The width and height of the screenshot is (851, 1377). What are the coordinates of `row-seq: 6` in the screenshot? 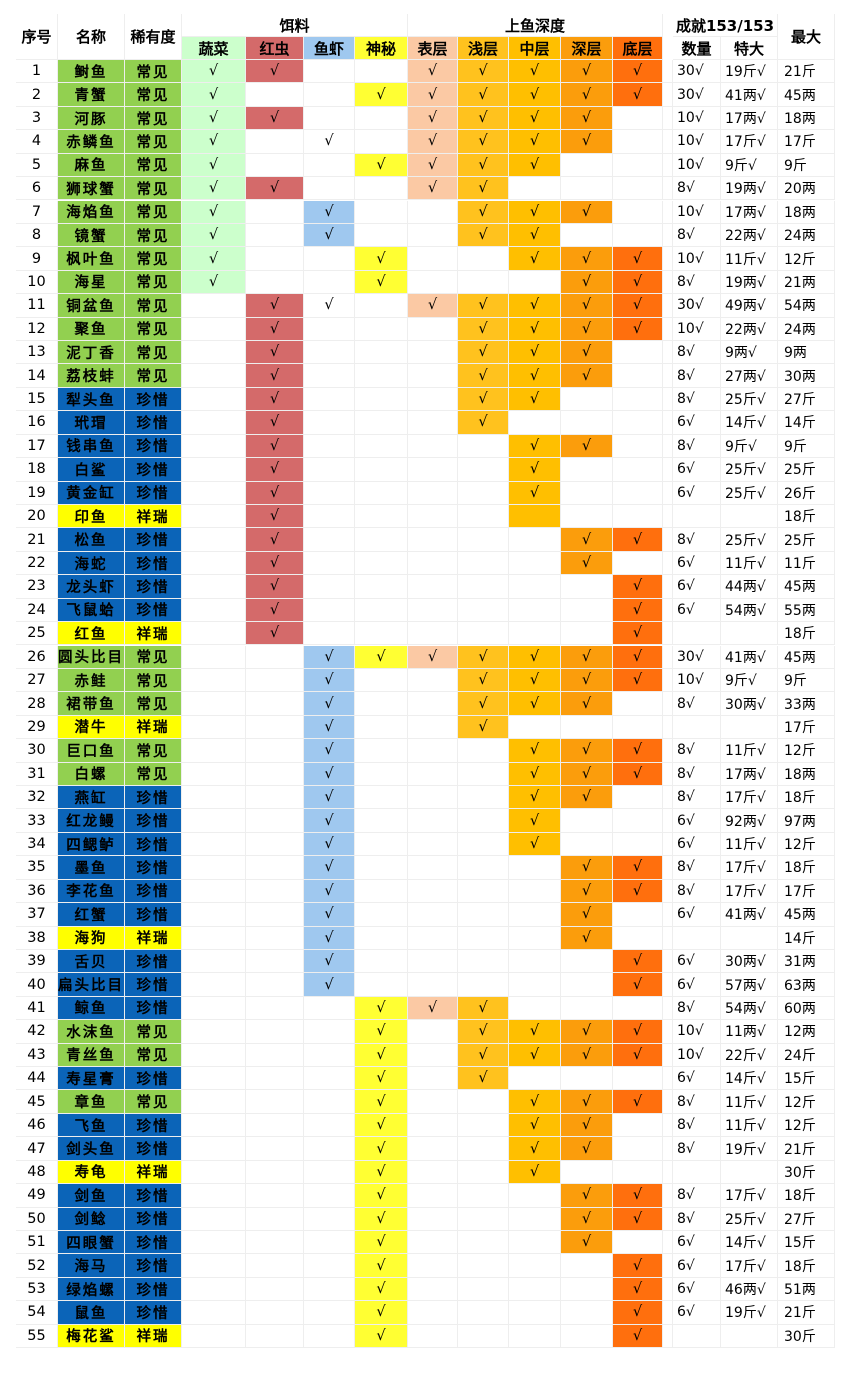 It's located at (37, 189).